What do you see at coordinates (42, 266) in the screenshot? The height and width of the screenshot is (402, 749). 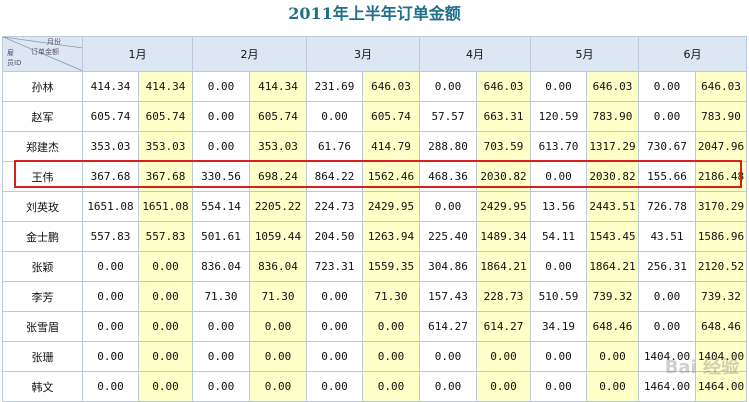 I see `employee-name-cell: 张颖` at bounding box center [42, 266].